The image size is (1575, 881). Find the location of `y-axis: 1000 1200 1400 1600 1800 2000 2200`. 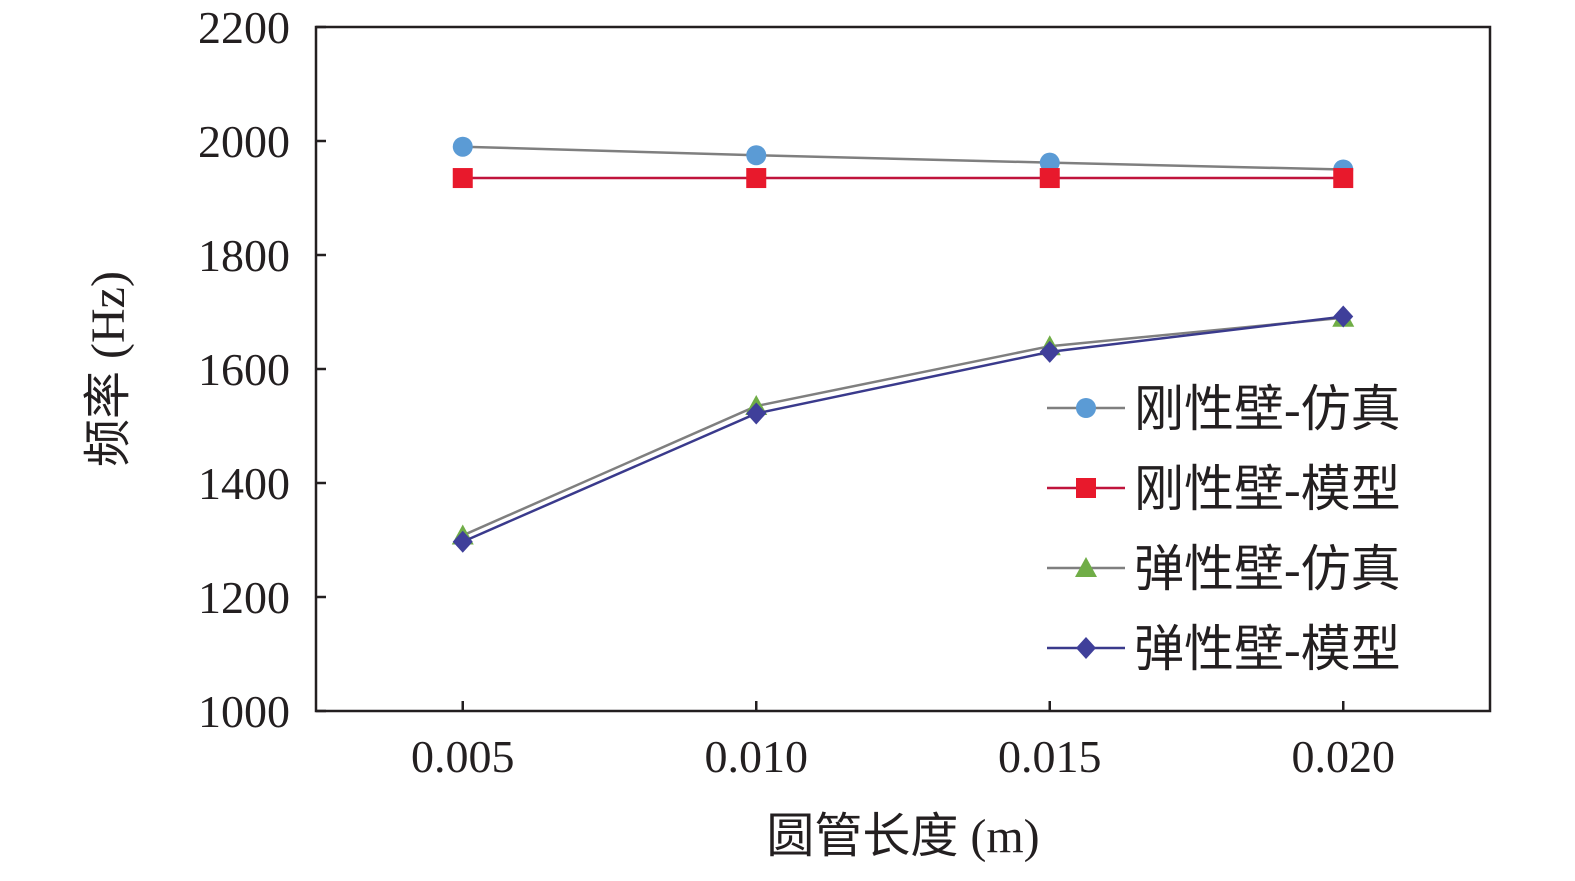

y-axis: 1000 1200 1400 1600 1800 2000 2200 is located at coordinates (262, 369).